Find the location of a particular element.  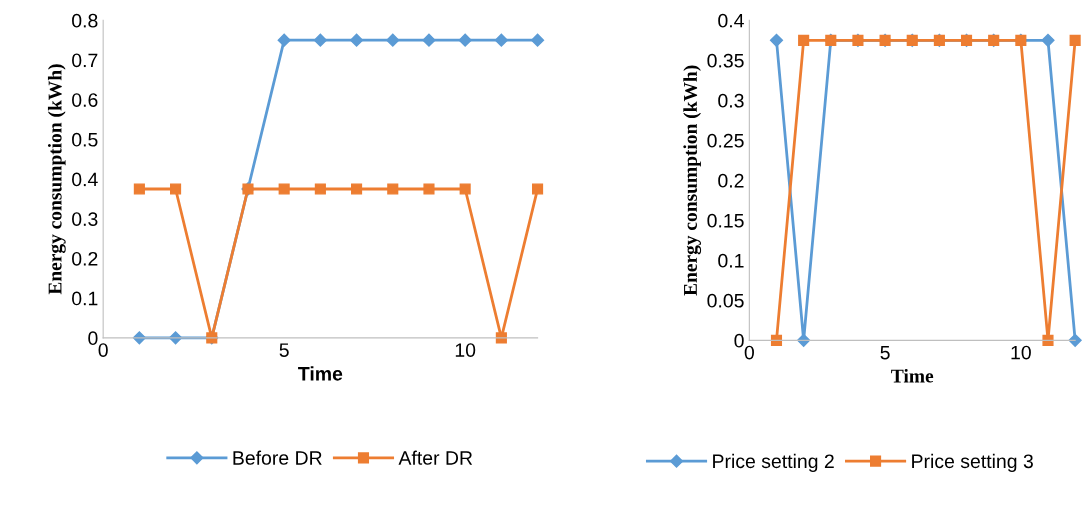

y-tick-label: 0.35 is located at coordinates (725, 60).